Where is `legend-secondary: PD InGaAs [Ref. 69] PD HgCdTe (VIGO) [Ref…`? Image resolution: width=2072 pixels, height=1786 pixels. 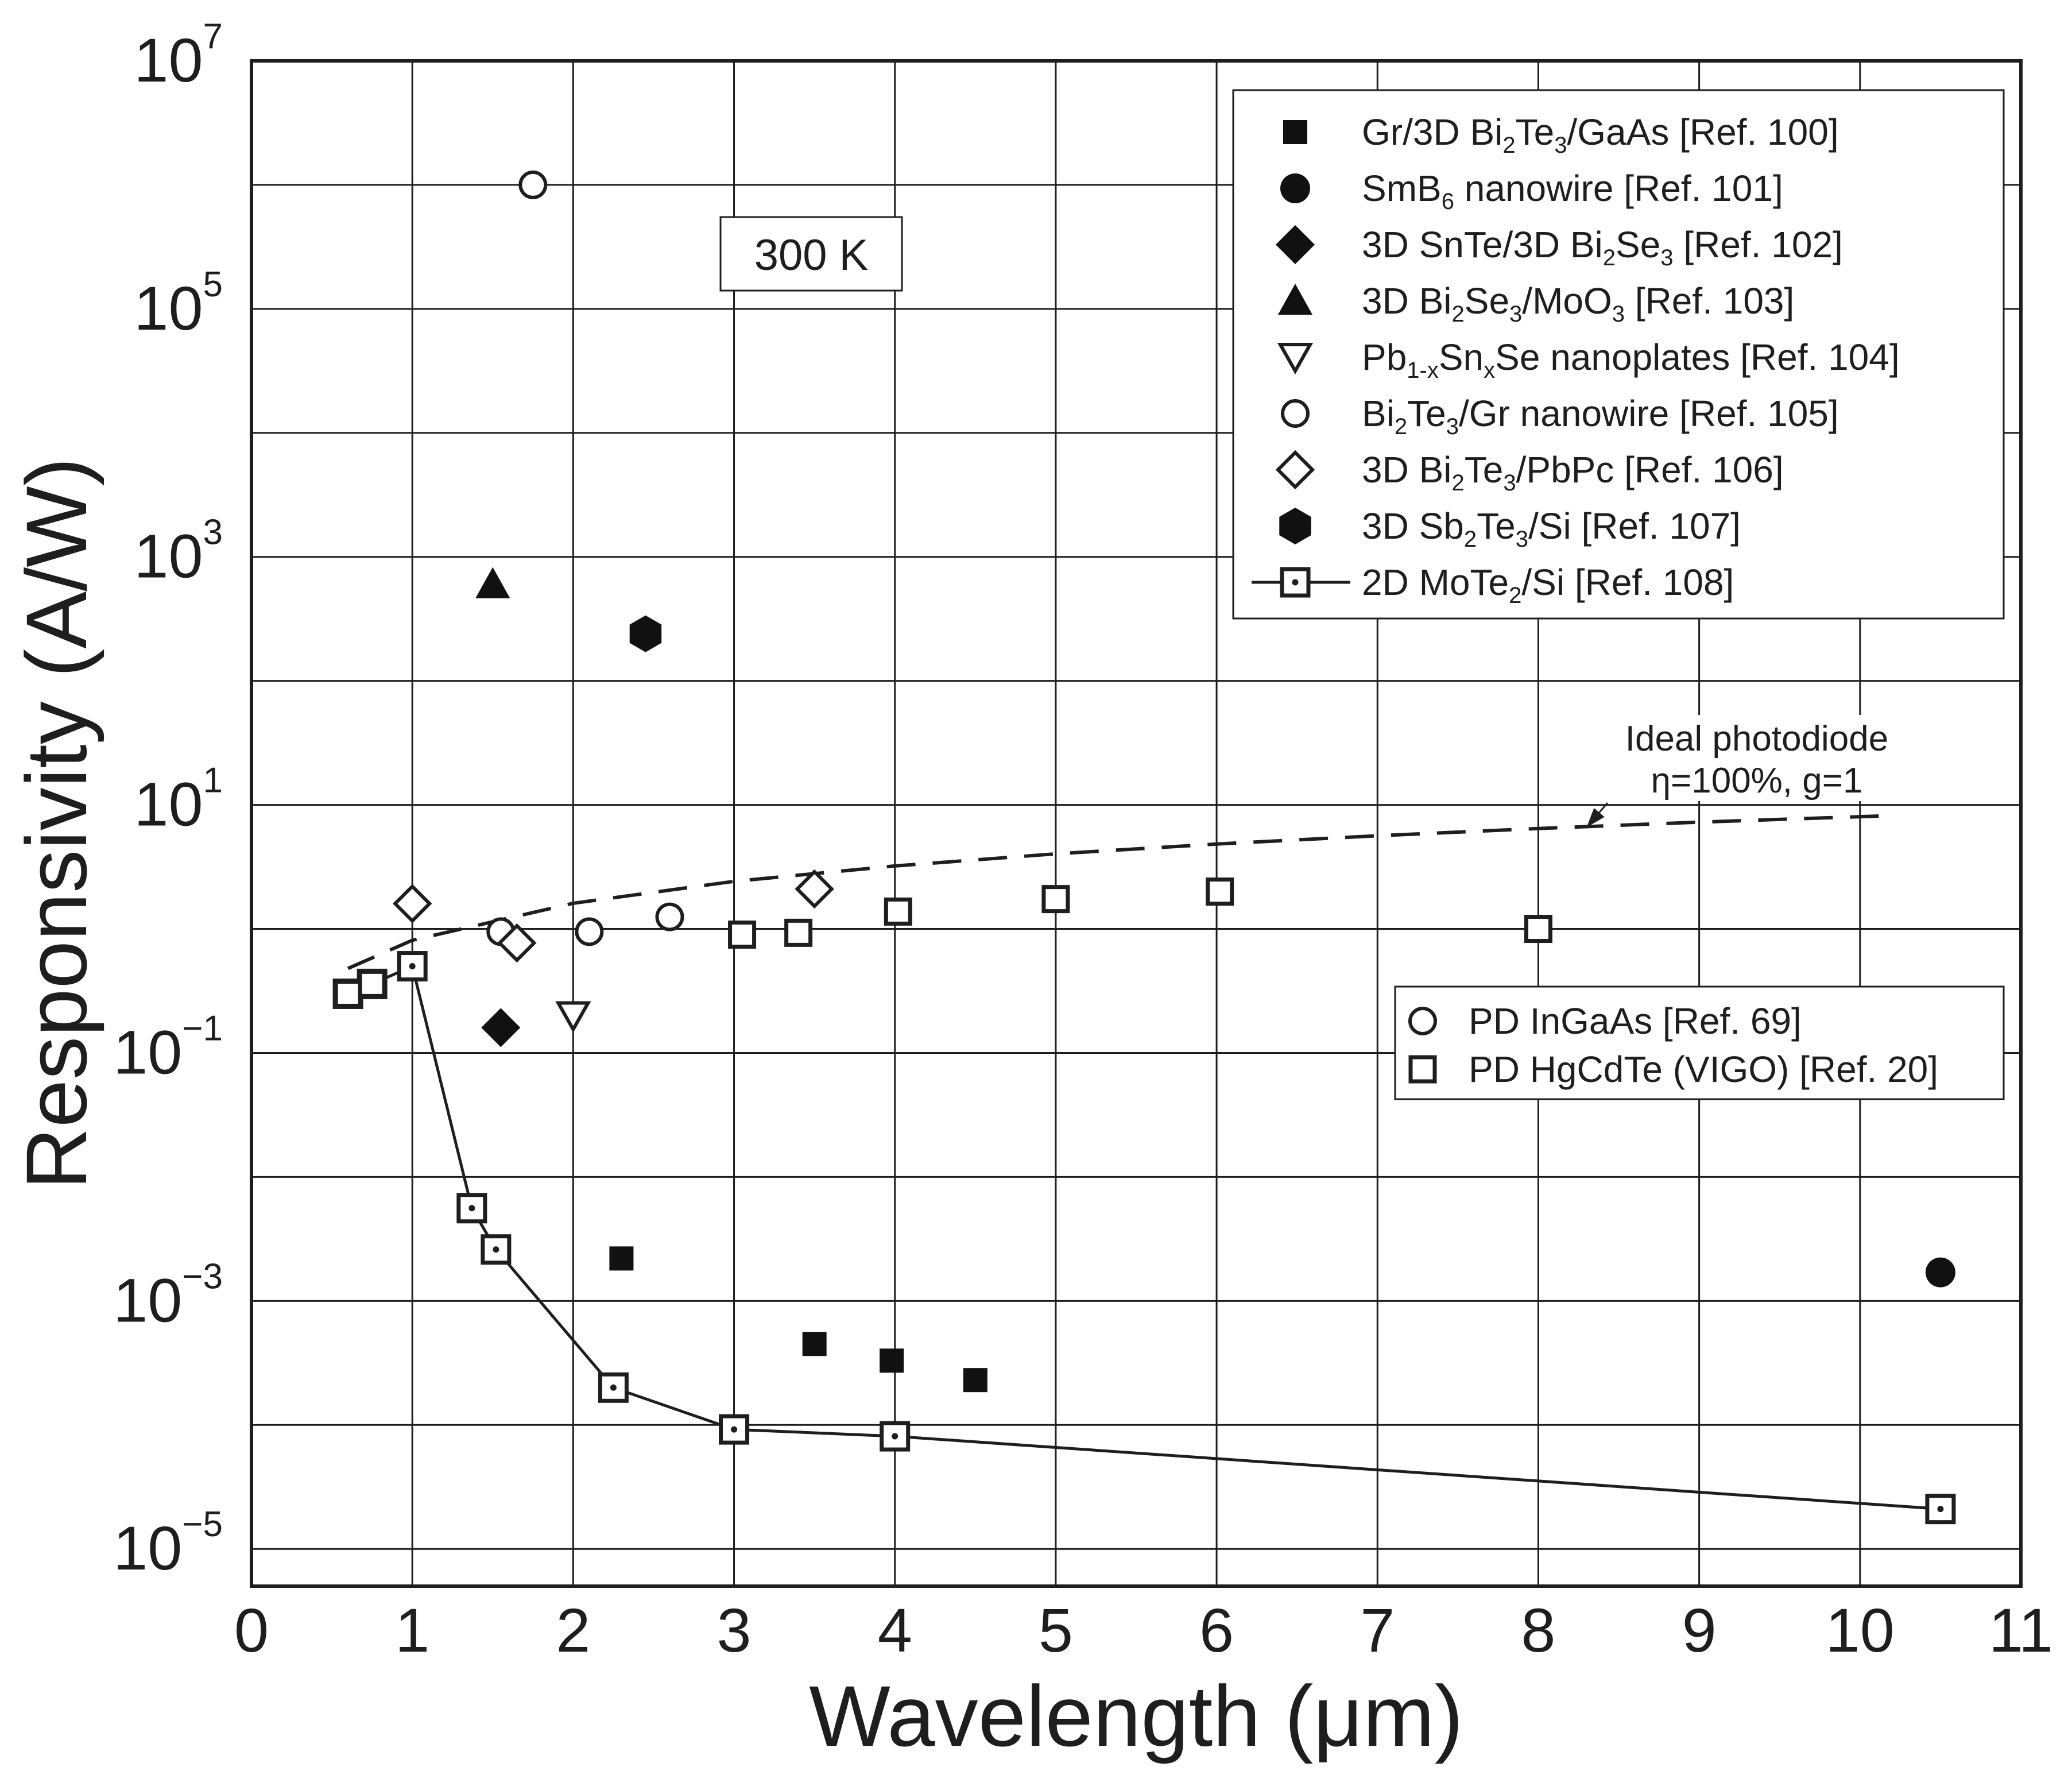 legend-secondary: PD InGaAs [Ref. 69] PD HgCdTe (VIGO) [Ref… is located at coordinates (1699, 1042).